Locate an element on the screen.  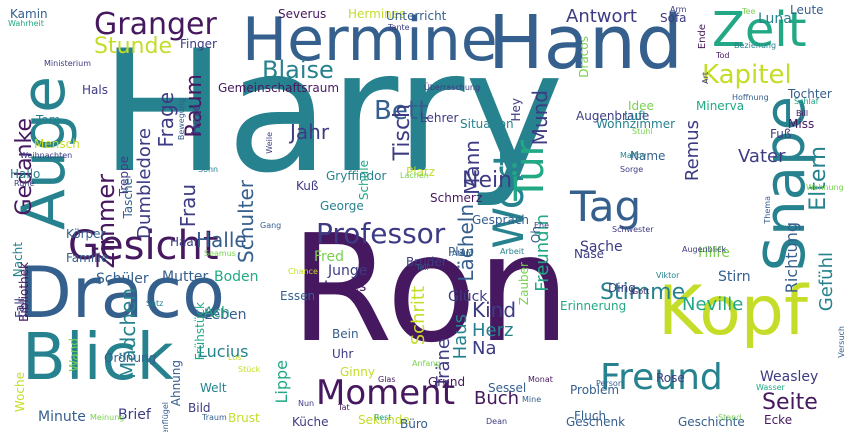
word-173: Atem is located at coordinates (463, 253).